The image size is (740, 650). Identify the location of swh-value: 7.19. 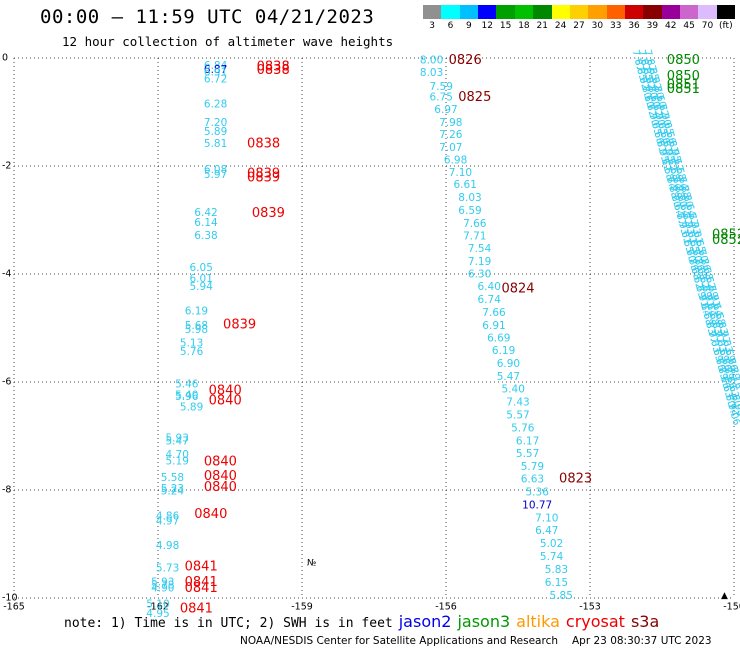
(479, 262).